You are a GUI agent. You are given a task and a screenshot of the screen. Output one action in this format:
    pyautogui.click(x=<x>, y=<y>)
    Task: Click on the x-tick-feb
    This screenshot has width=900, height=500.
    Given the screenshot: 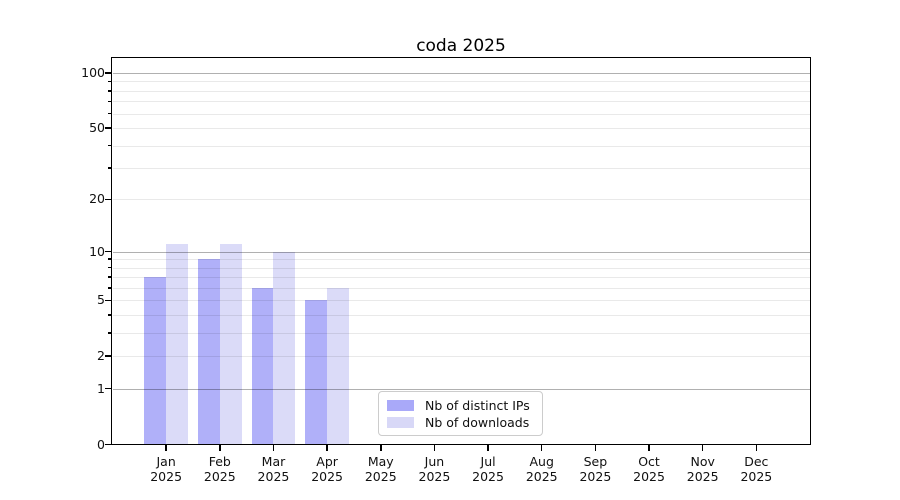 What is the action you would take?
    pyautogui.click(x=220, y=447)
    